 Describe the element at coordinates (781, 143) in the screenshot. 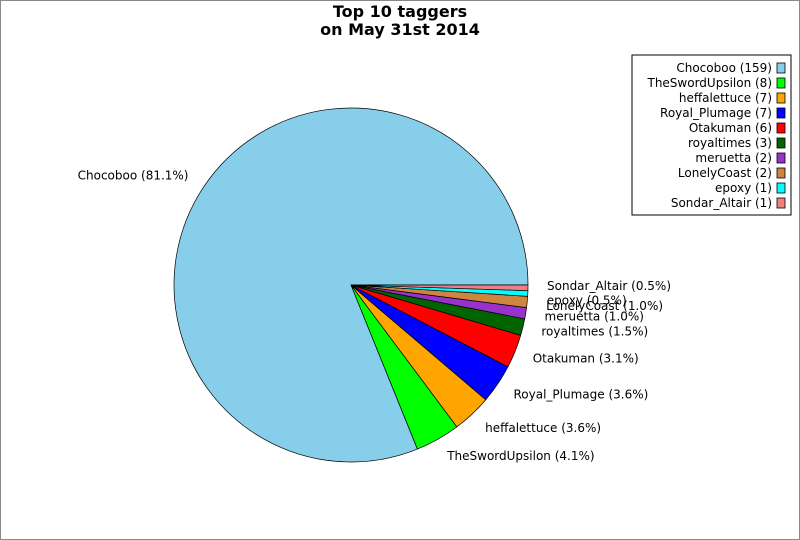

I see `legend-swatch-royaltimes` at that location.